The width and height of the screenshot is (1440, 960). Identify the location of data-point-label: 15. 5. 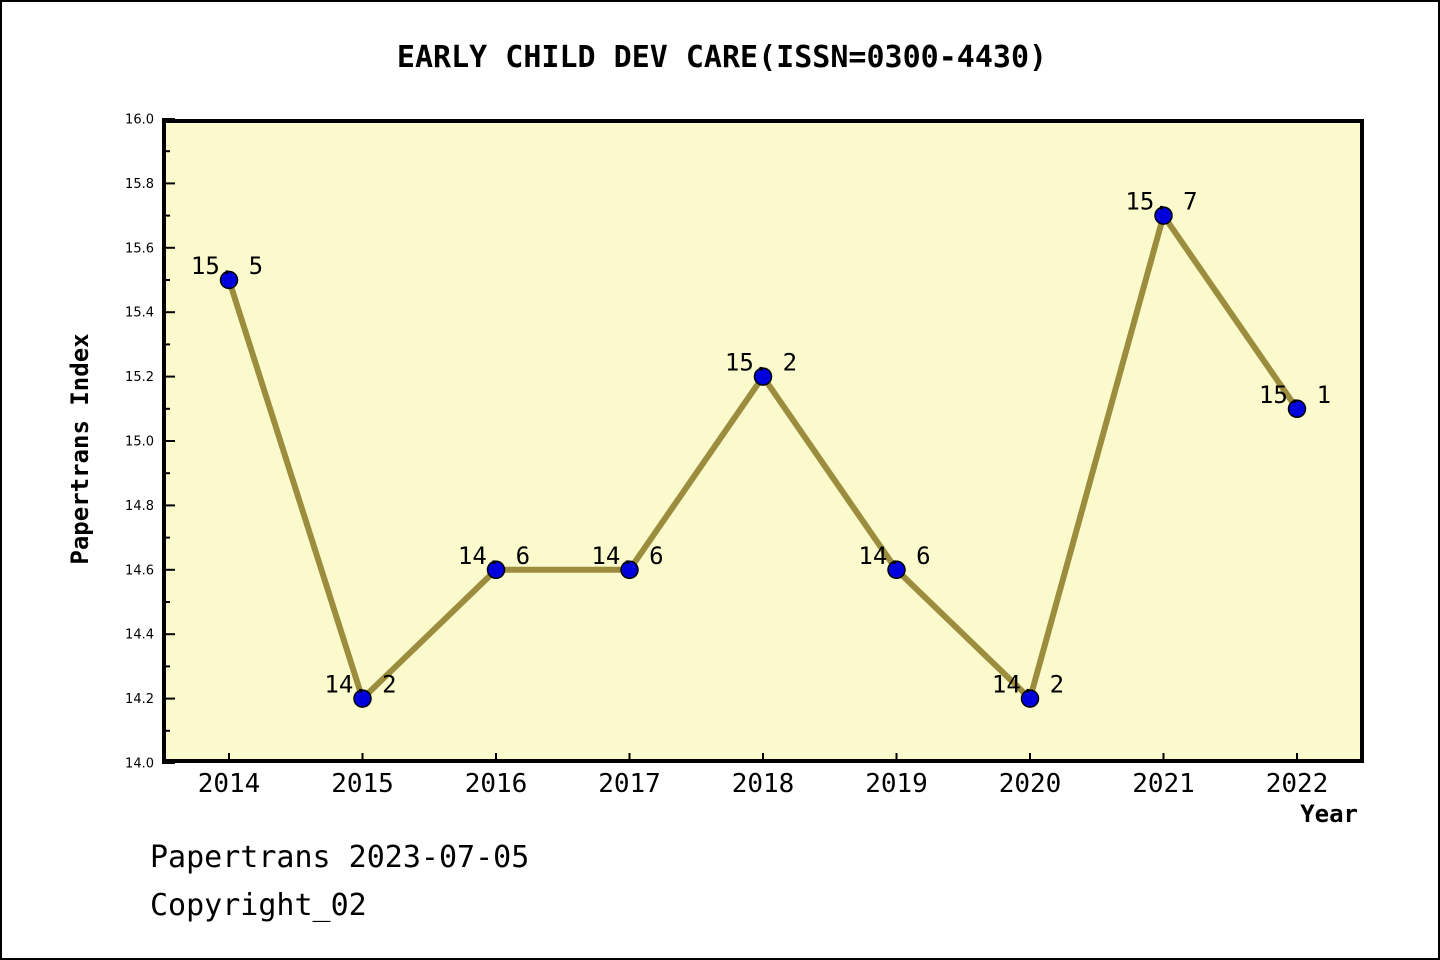
(227, 266).